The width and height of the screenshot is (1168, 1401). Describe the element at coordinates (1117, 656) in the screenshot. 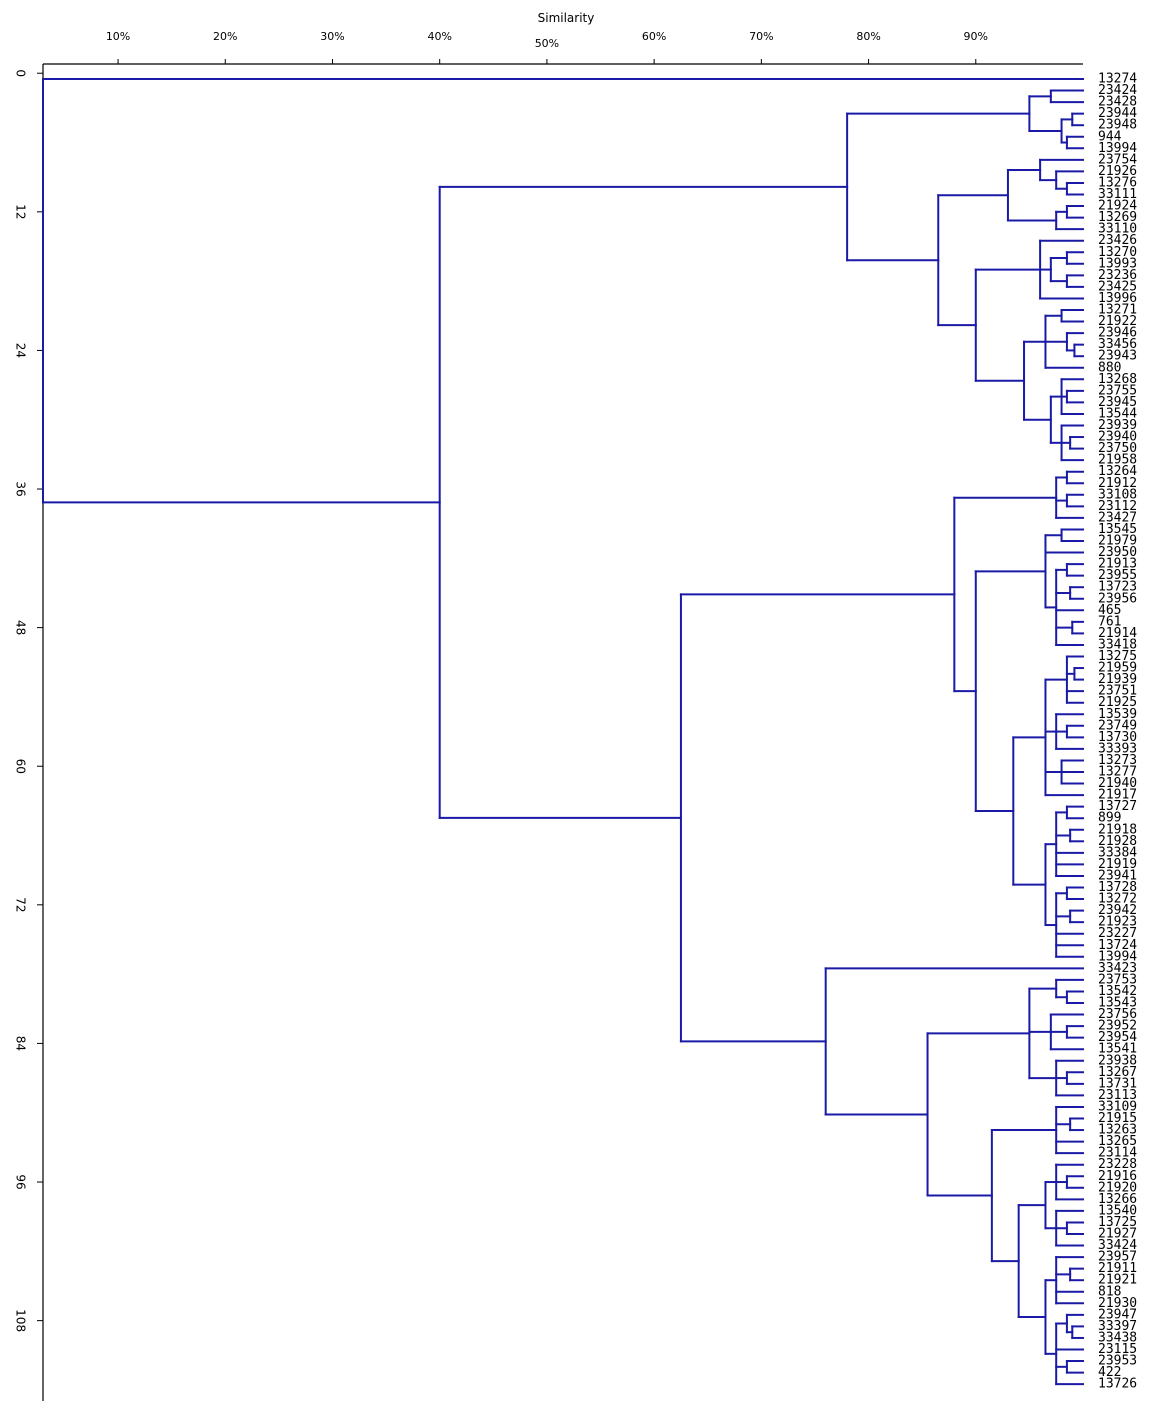

I see `leaf-label: 13275` at that location.